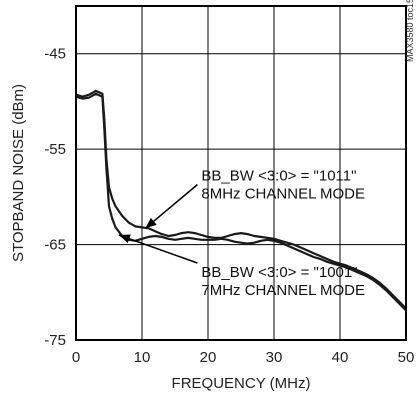 This screenshot has width=417, height=396. What do you see at coordinates (410, 31) in the screenshot?
I see `figure-code: MAX3580 toc15` at bounding box center [410, 31].